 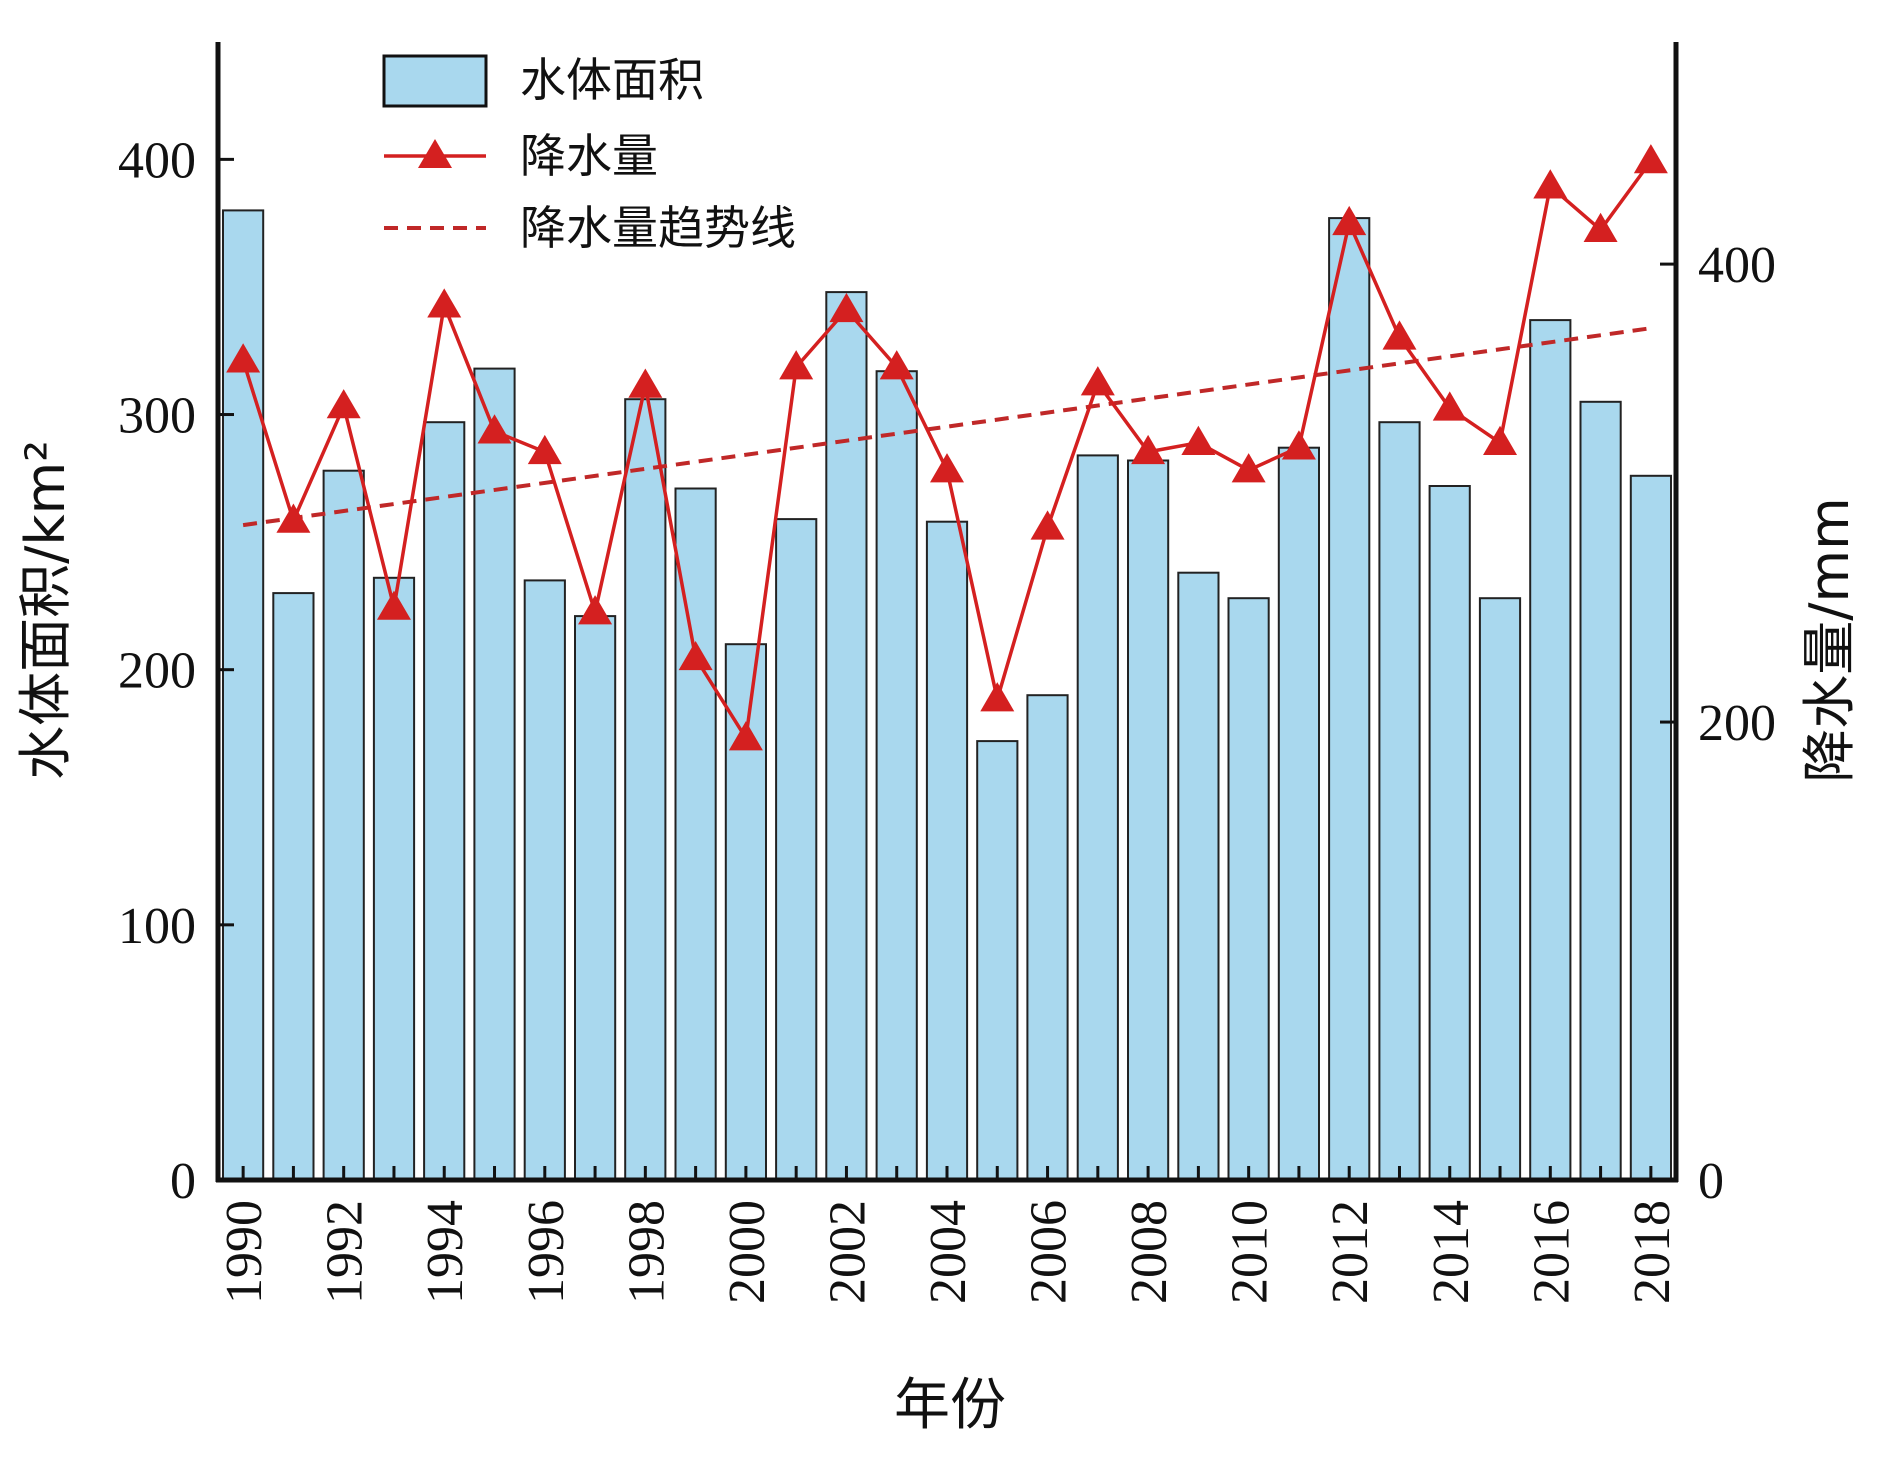 What do you see at coordinates (1049, 1252) in the screenshot?
I see `x-tick-label: 2006` at bounding box center [1049, 1252].